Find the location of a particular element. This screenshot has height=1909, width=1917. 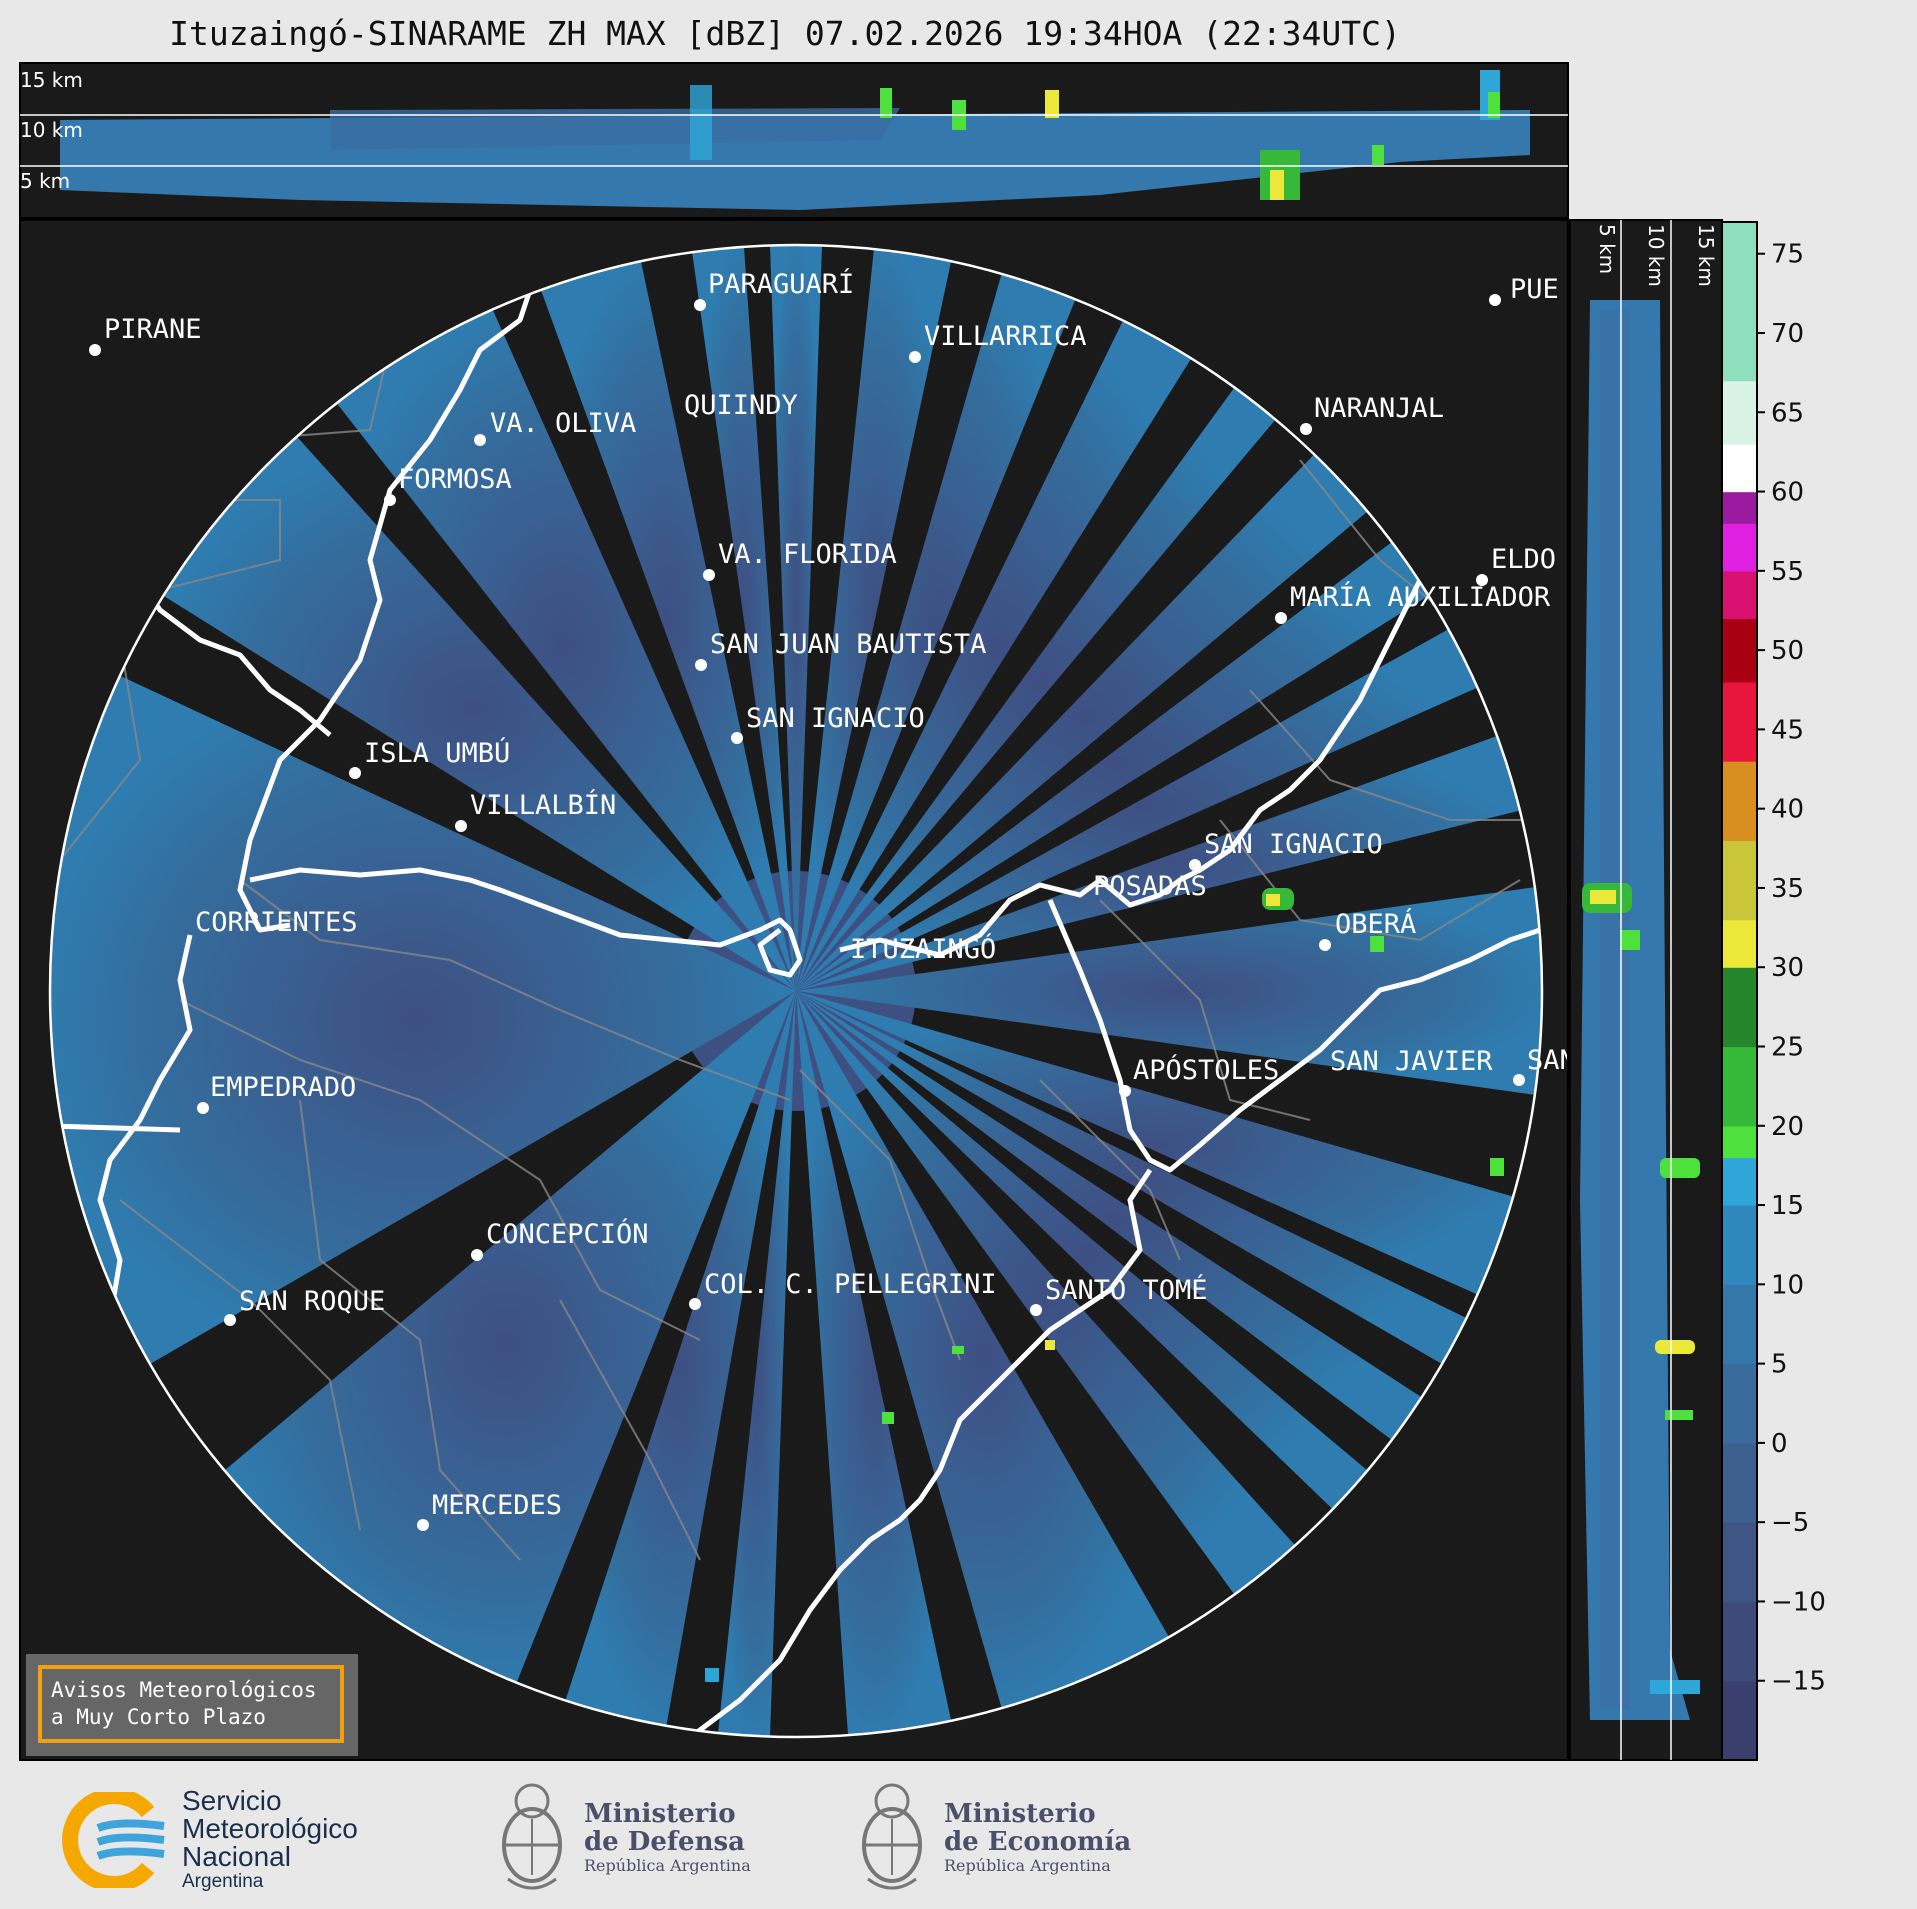

colorbar-tick-label: 35 is located at coordinates (1787, 889).